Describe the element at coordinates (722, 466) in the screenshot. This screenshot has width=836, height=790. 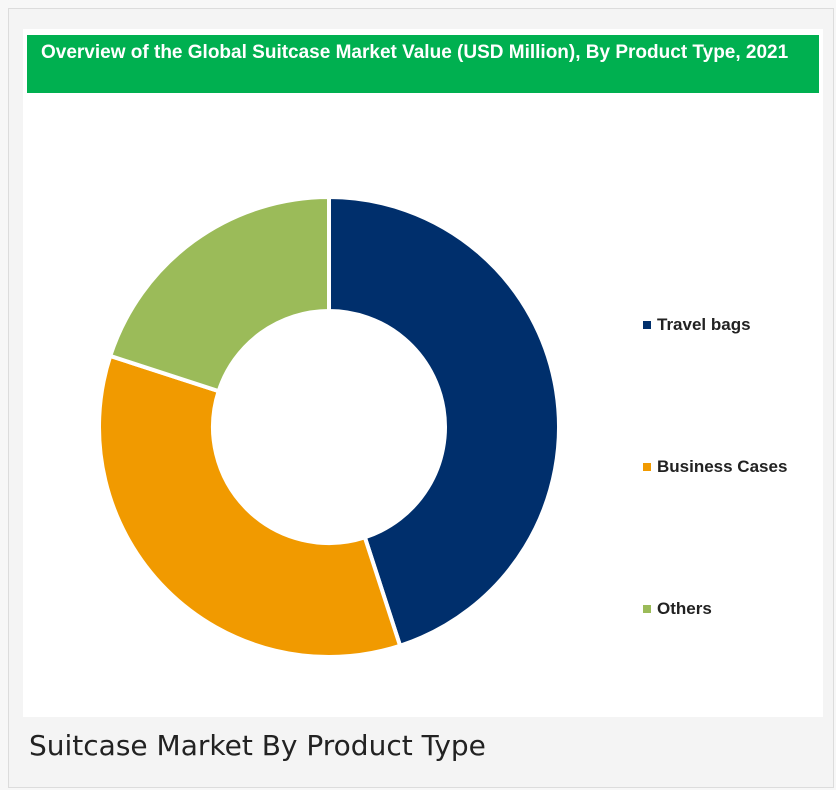
I see `legend-label: Business Cases` at that location.